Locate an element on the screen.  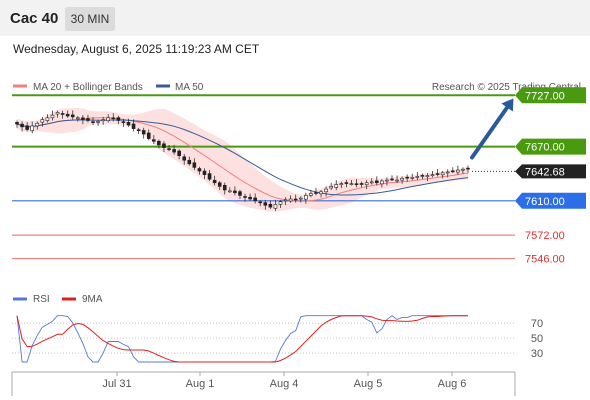
rsi-level-label: 70 is located at coordinates (537, 324).